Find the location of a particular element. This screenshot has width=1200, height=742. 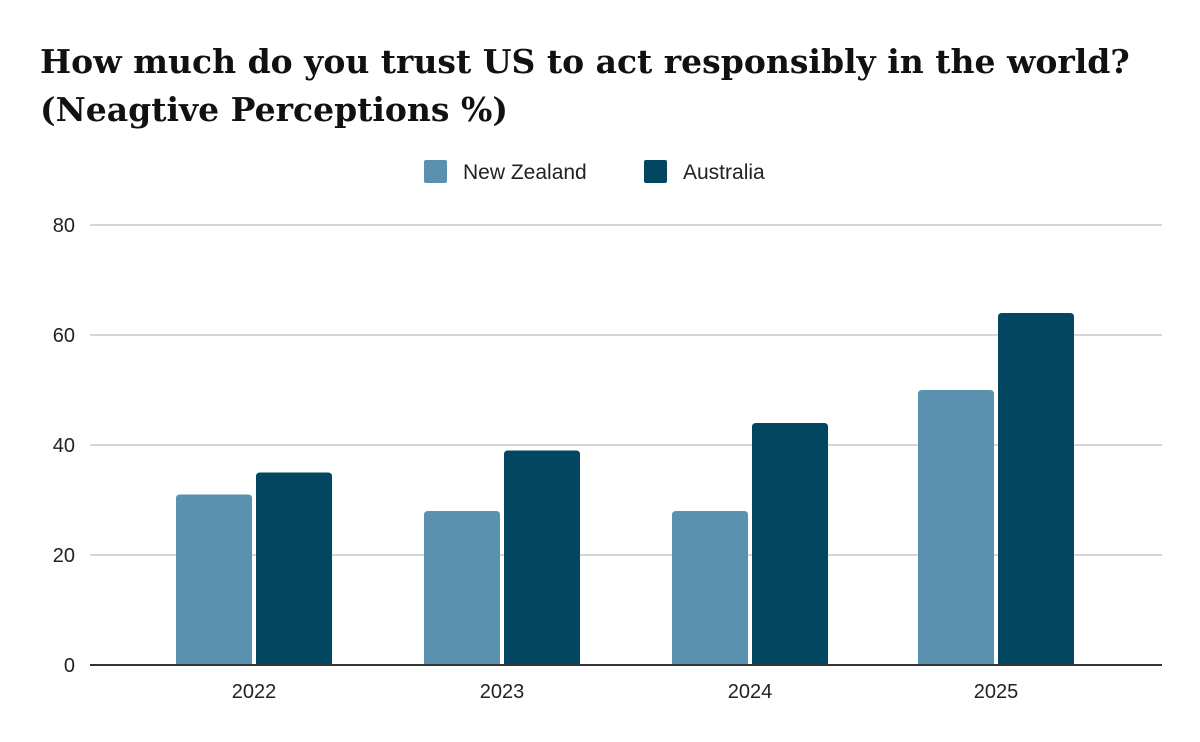

legend-label: New Zealand is located at coordinates (525, 172).